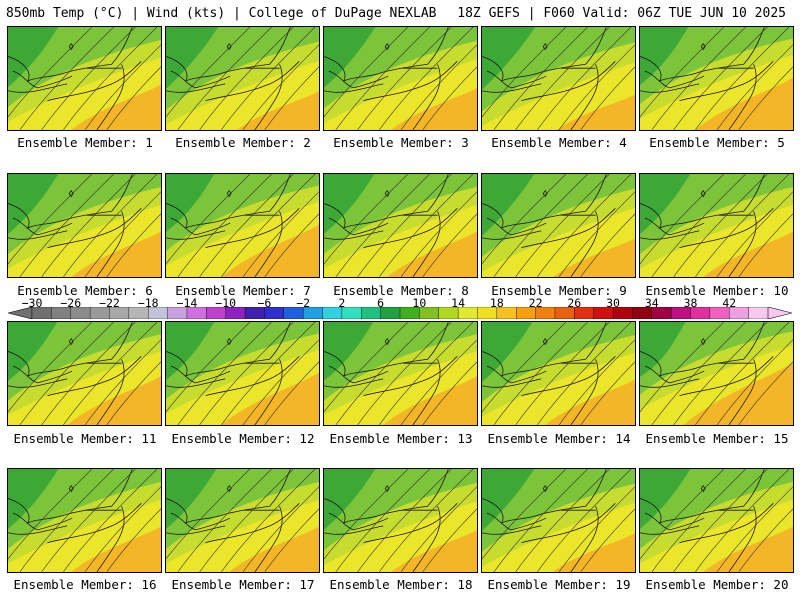 The image size is (800, 600). Describe the element at coordinates (401, 142) in the screenshot. I see `ensemble-member-label: Ensemble Member: 3` at that location.